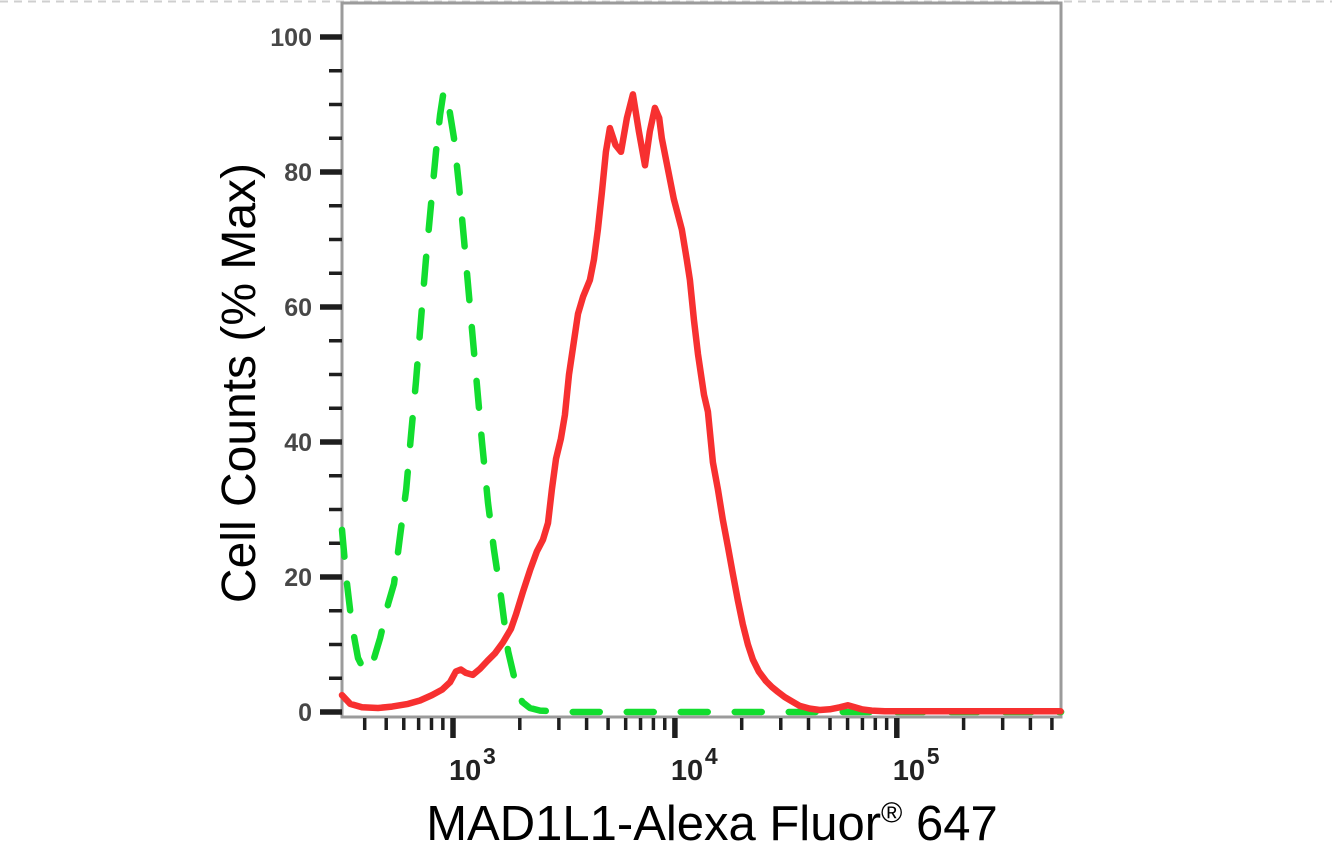 Image resolution: width=1332 pixels, height=859 pixels. Describe the element at coordinates (933, 756) in the screenshot. I see `x-tick-label-exponent: 5` at that location.